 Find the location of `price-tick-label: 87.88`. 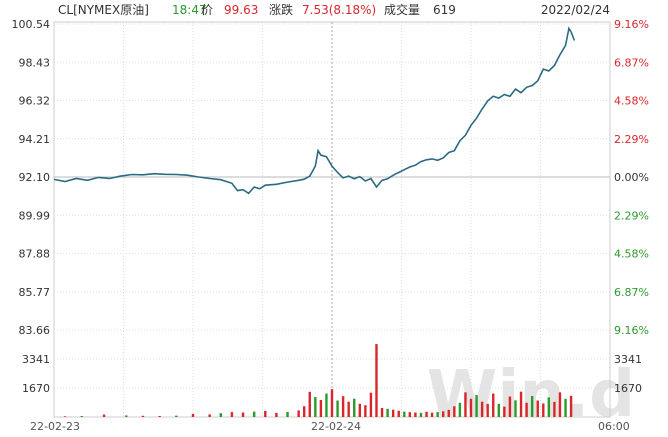

price-tick-label: 87.88 is located at coordinates (35, 254).